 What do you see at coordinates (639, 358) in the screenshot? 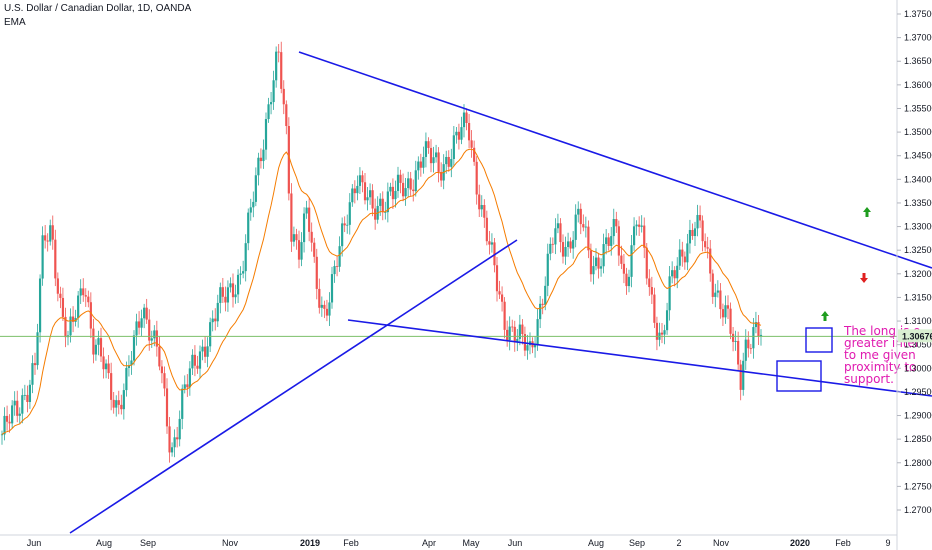
I see `trendline` at bounding box center [639, 358].